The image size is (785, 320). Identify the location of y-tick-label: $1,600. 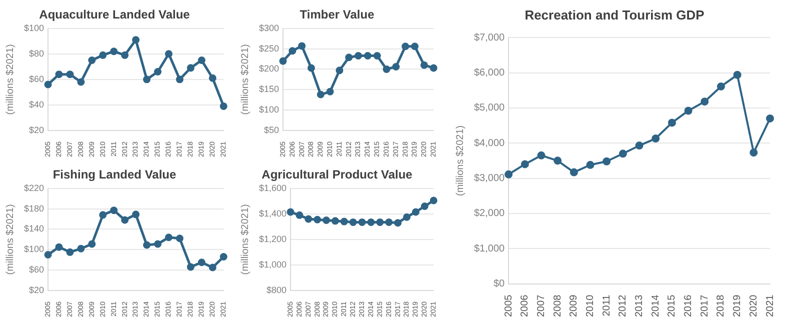
(272, 187).